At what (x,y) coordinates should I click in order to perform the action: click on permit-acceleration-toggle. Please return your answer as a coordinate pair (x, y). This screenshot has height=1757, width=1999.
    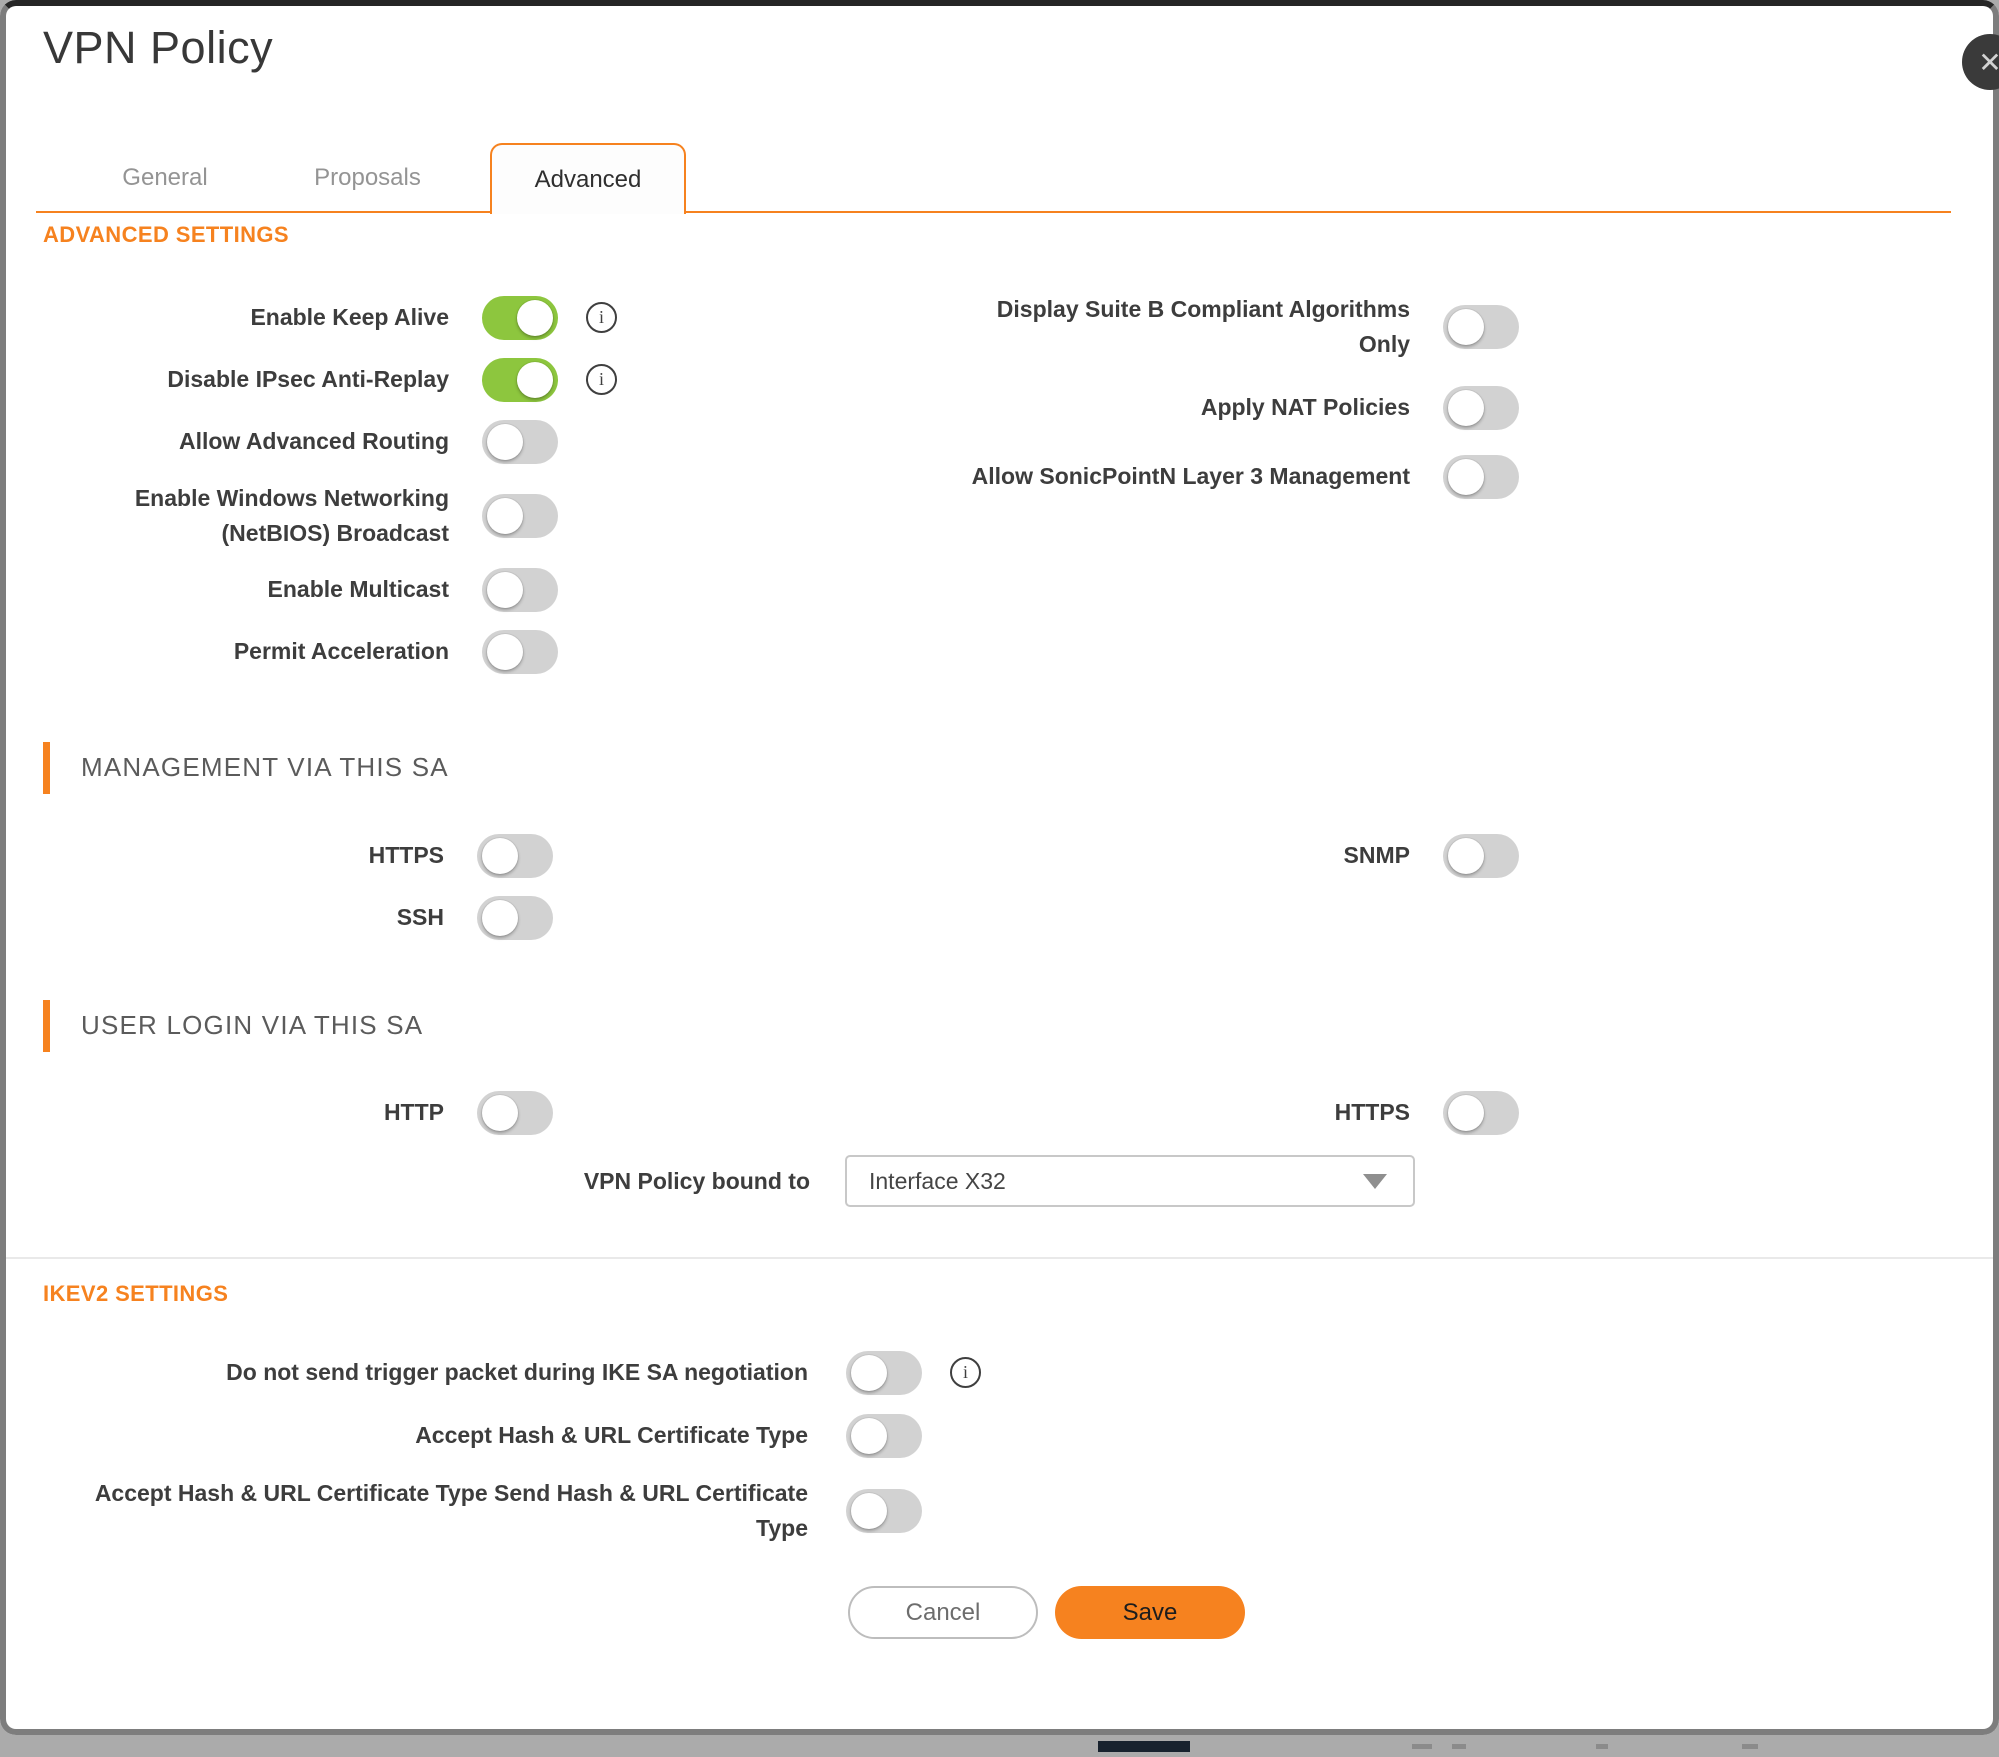
    Looking at the image, I should click on (520, 651).